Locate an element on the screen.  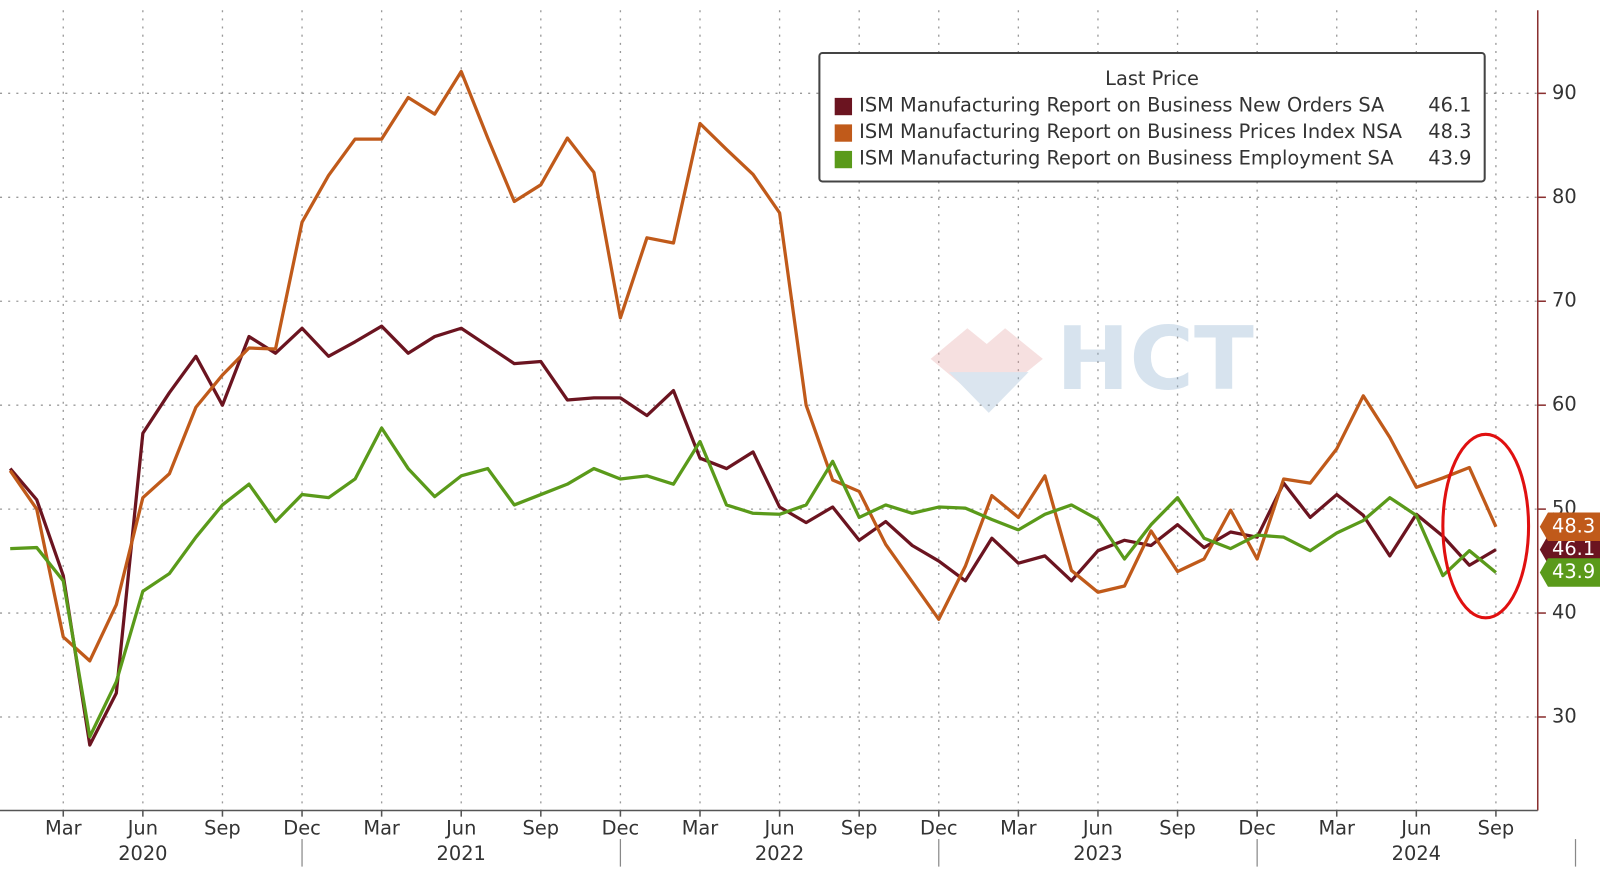
year-label: 2020 is located at coordinates (142, 853).